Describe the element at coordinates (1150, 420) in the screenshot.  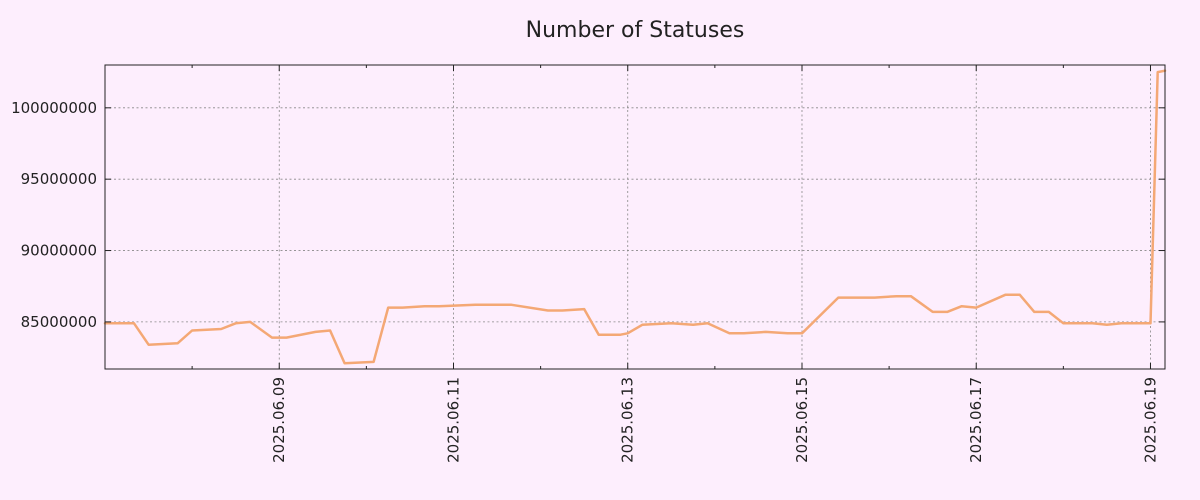
I see `x-tick-label: 2025.06.19` at that location.